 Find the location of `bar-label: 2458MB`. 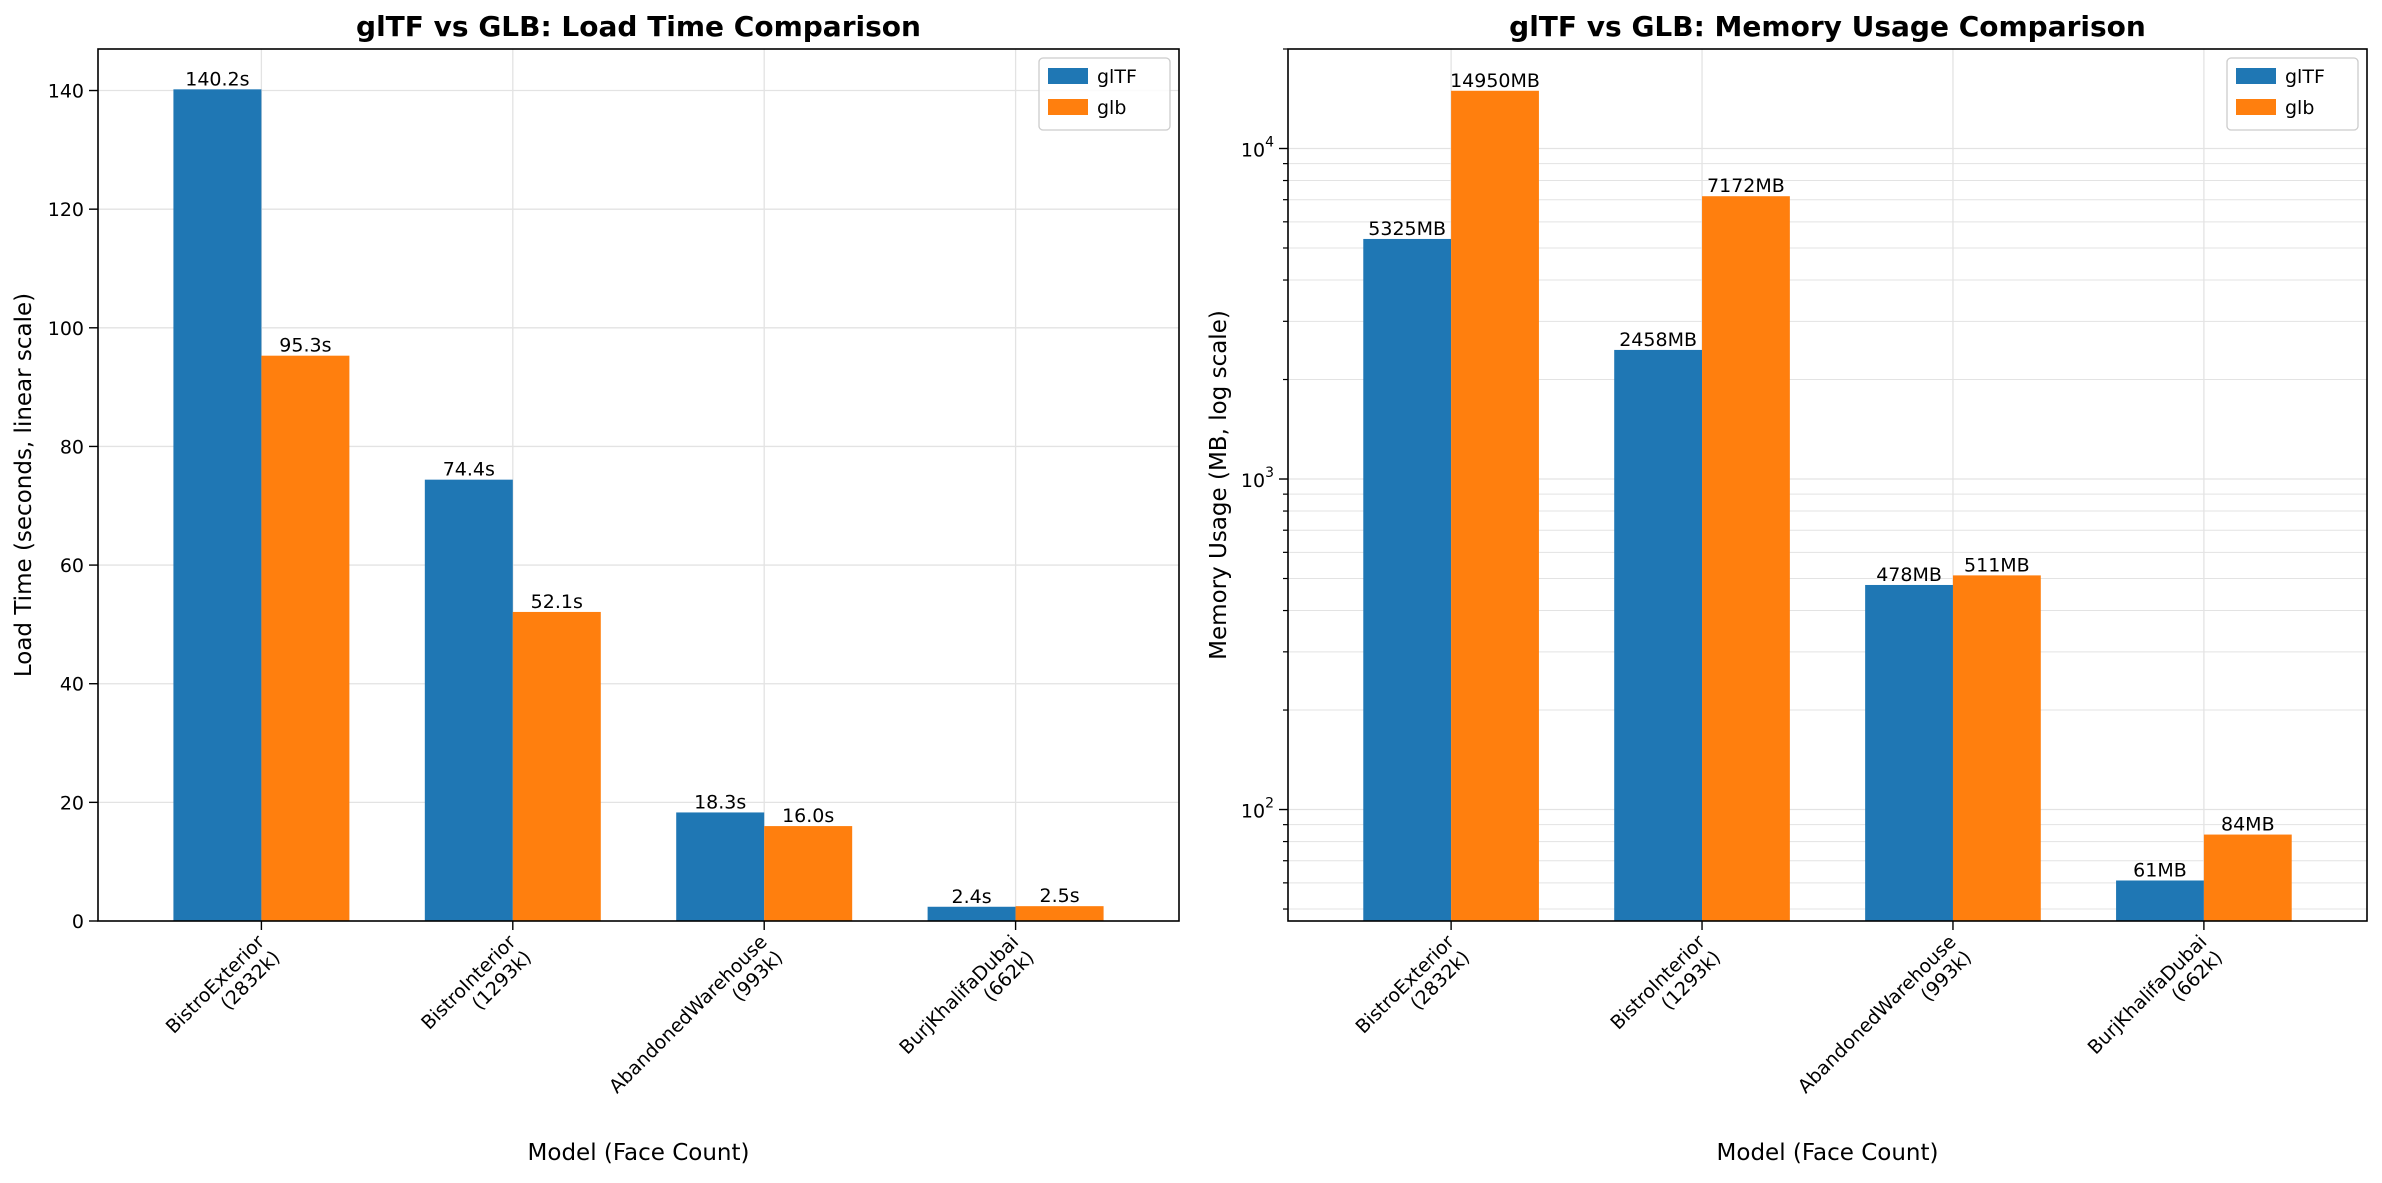

bar-label: 2458MB is located at coordinates (1658, 340).